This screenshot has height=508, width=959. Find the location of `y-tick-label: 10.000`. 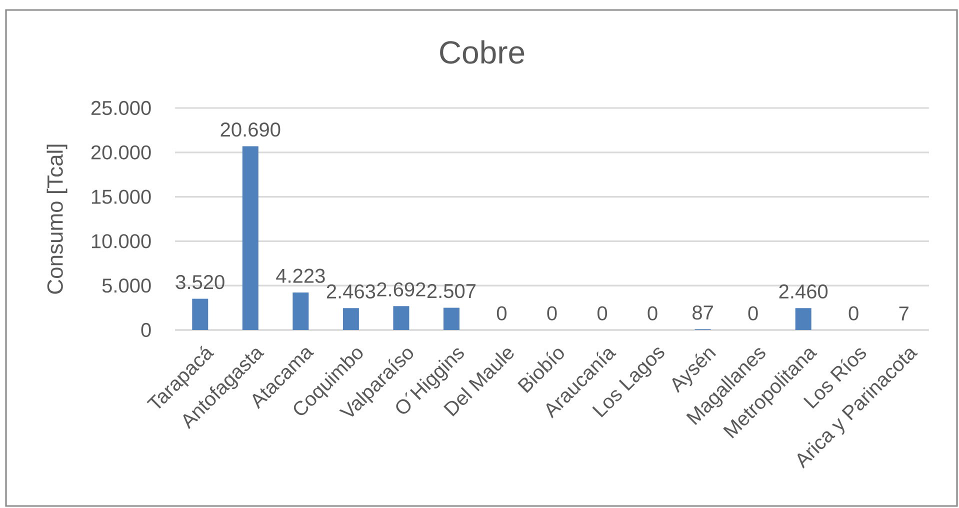

y-tick-label: 10.000 is located at coordinates (121, 241).